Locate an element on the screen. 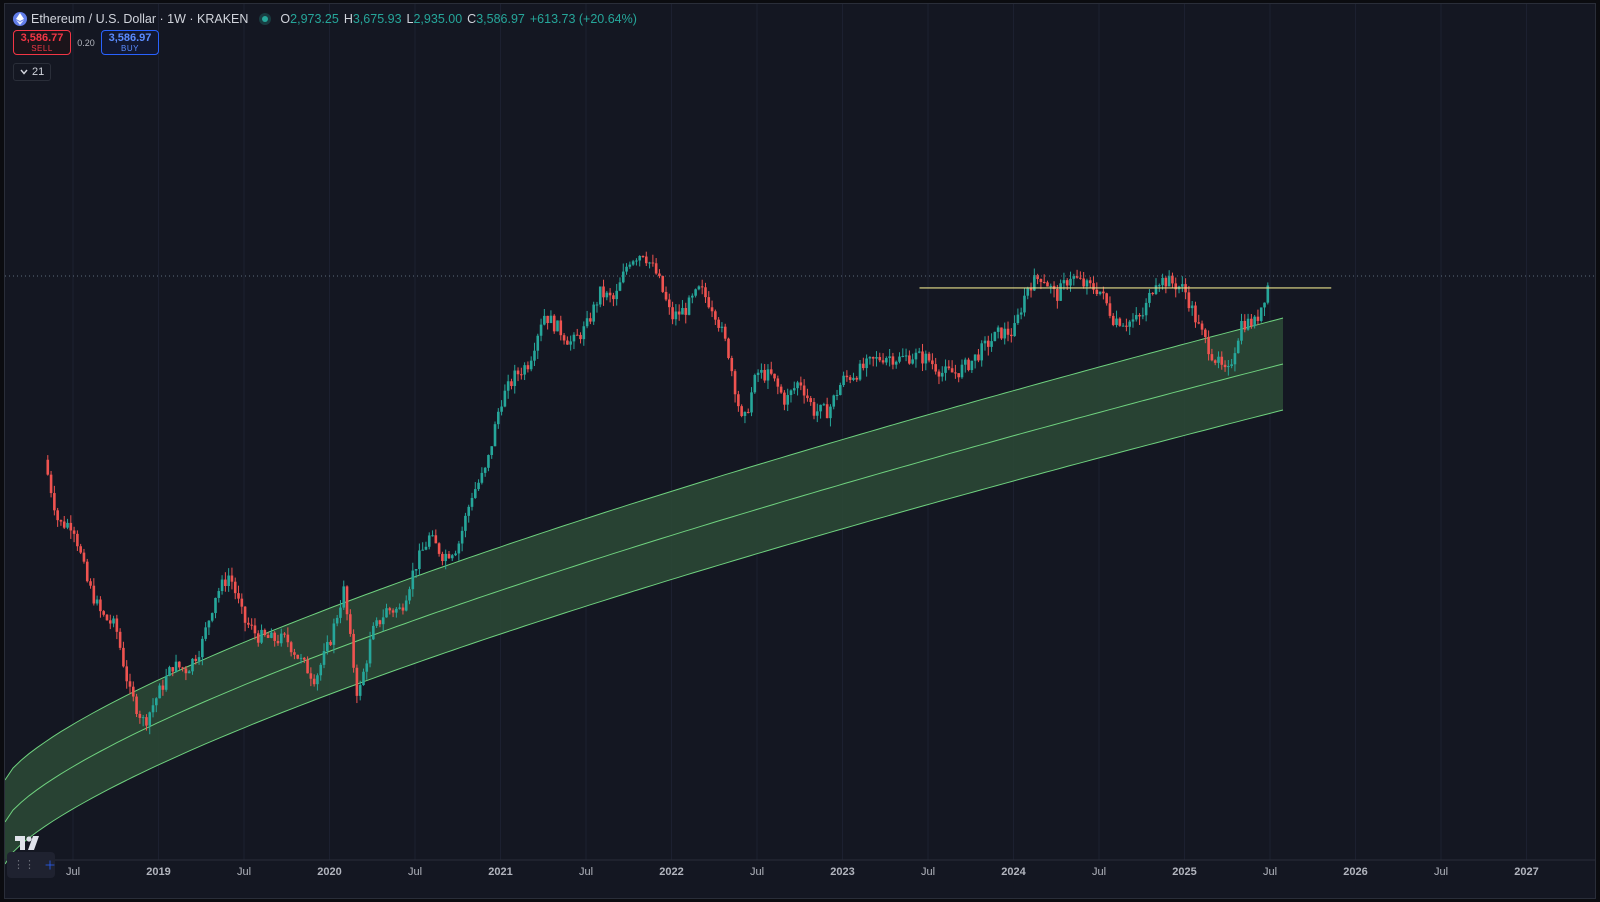 The image size is (1600, 902). change-value: +613.73 (+20.64%) is located at coordinates (583, 19).